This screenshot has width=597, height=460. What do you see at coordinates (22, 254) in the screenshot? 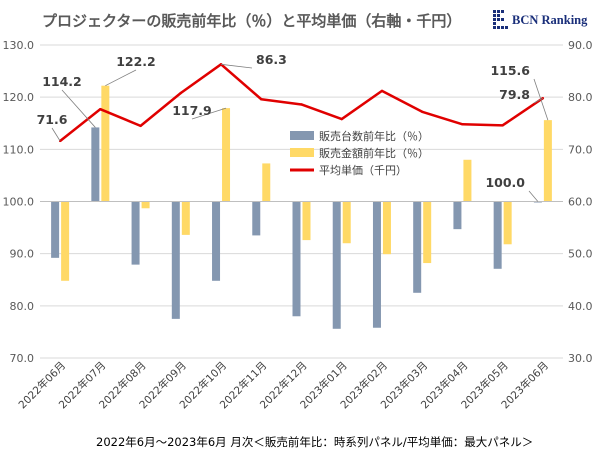
I see `y-left-tick-label: 90.0` at bounding box center [22, 254].